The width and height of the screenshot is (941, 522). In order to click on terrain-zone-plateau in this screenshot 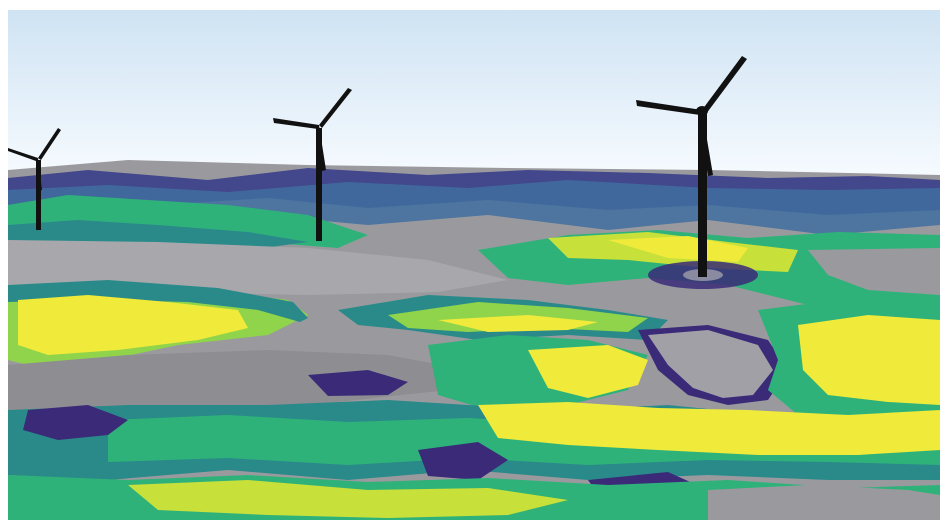, I will do `click(258, 267)`.